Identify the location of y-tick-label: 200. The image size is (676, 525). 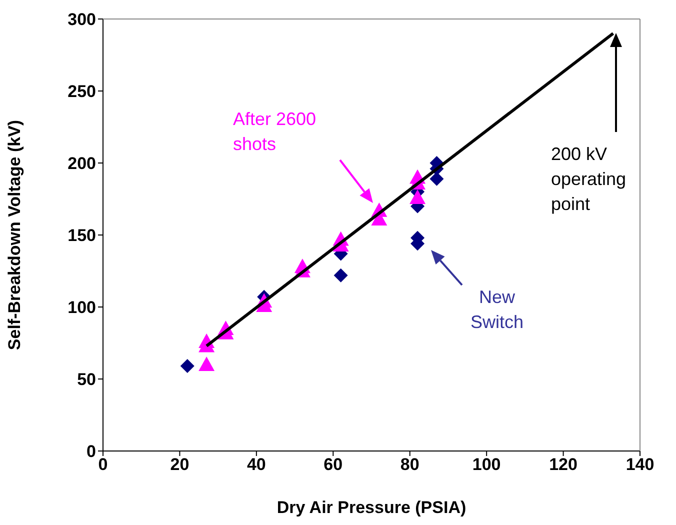
(82, 164).